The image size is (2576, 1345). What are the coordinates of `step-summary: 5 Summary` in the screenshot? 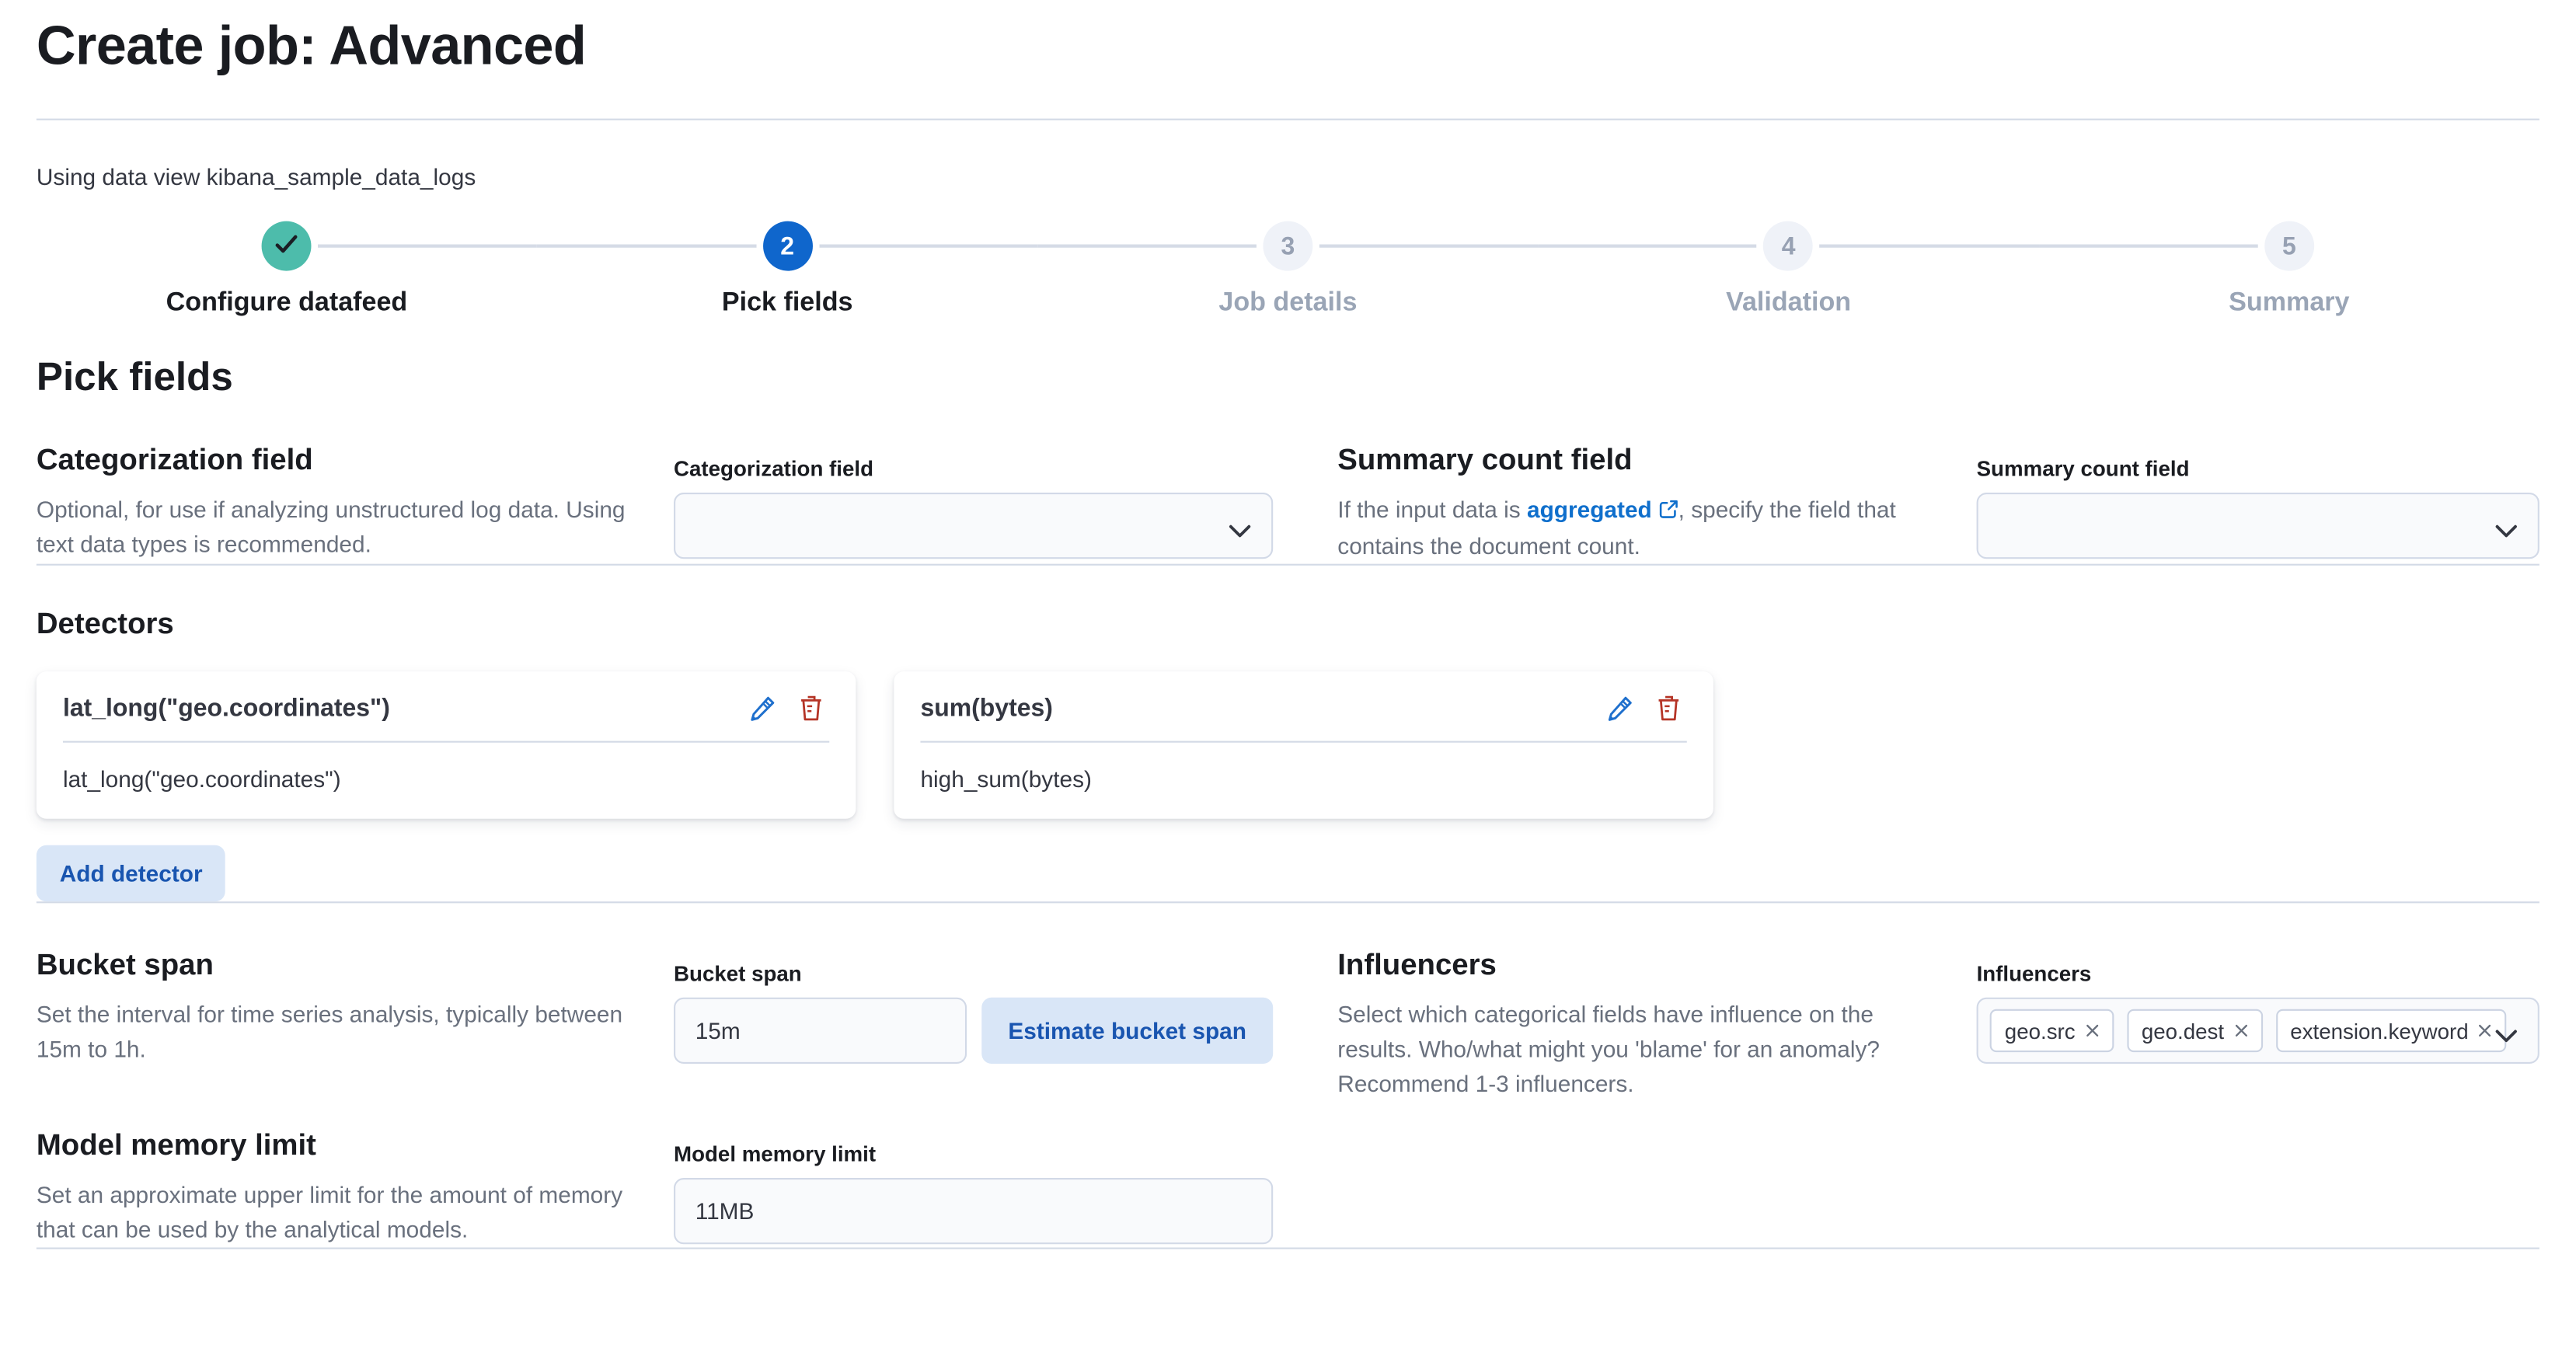 It's located at (2288, 270).